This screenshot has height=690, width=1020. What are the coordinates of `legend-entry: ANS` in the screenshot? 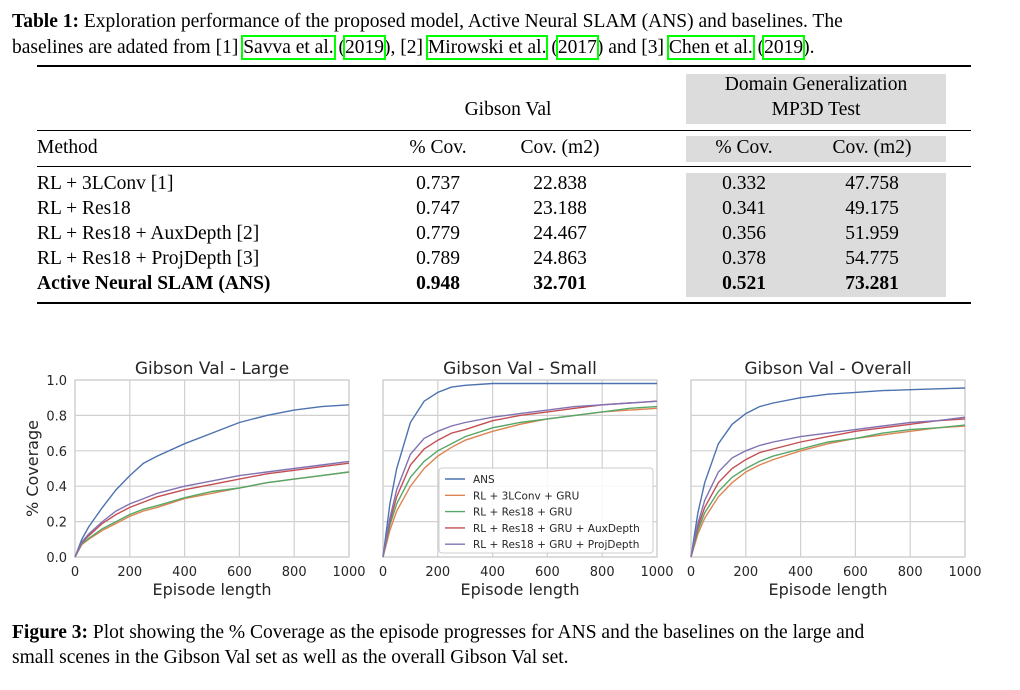 It's located at (484, 480).